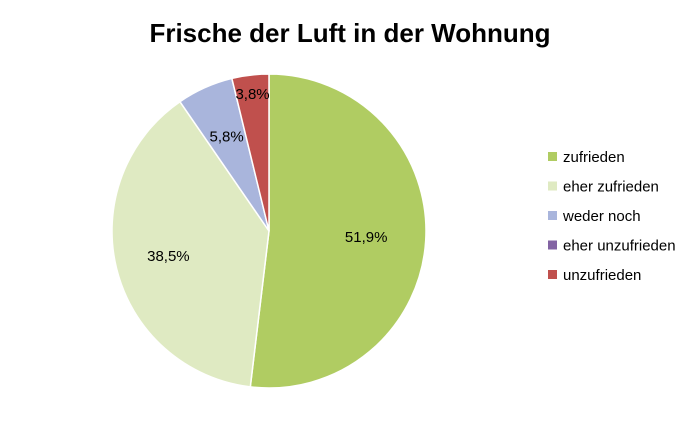  What do you see at coordinates (552, 156) in the screenshot?
I see `legend-swatch-zufrieden` at bounding box center [552, 156].